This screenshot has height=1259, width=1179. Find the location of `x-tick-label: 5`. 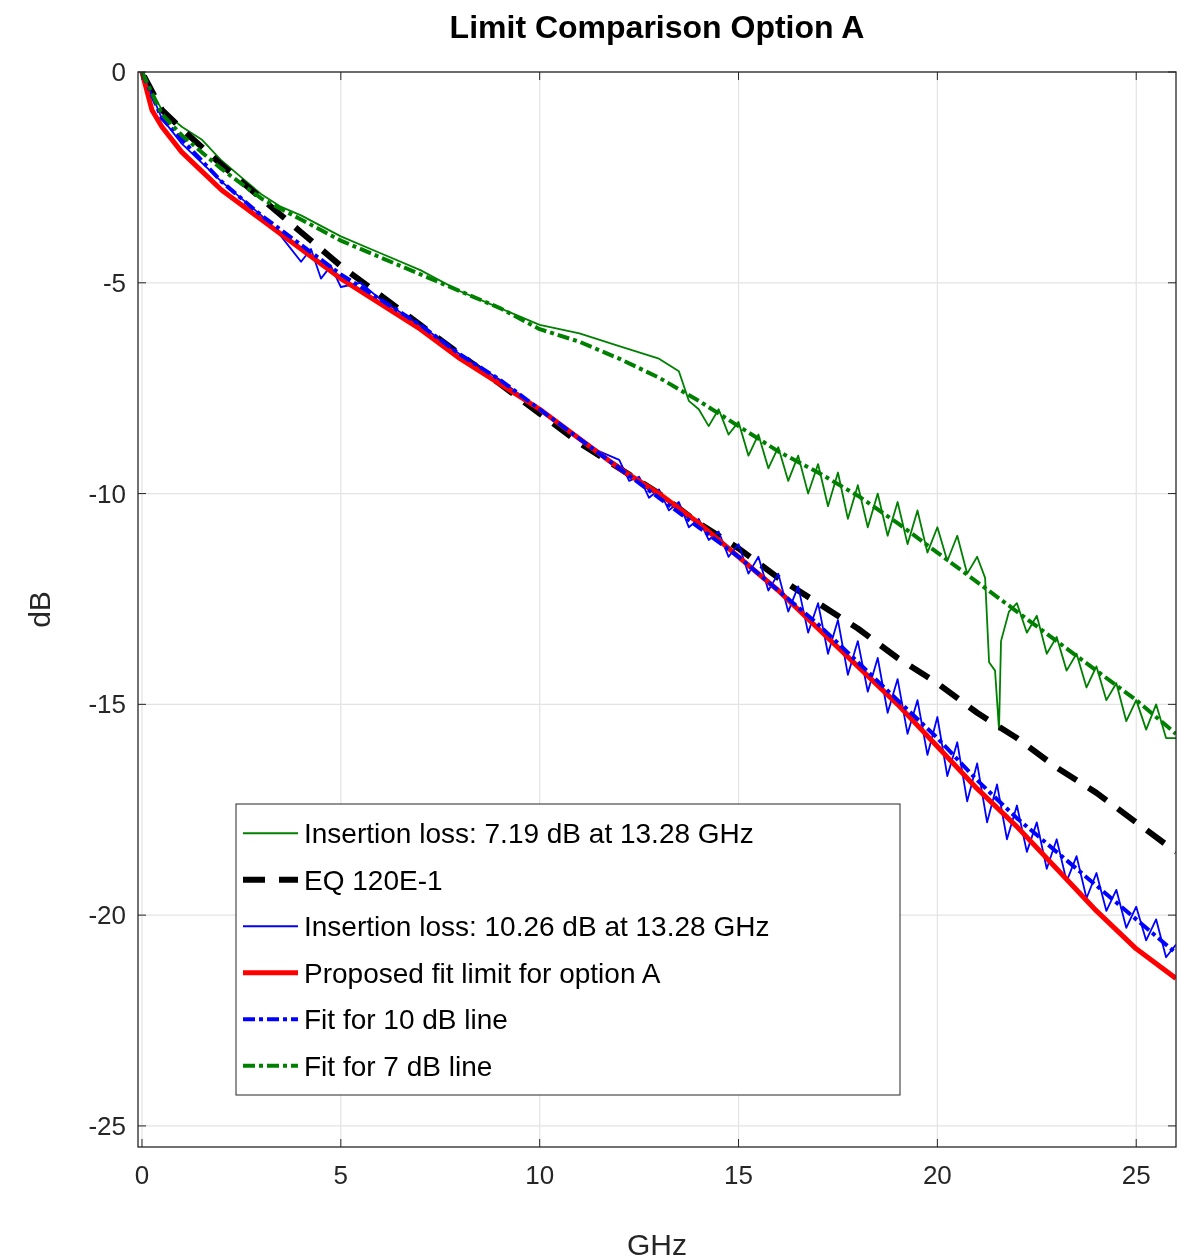

x-tick-label: 5 is located at coordinates (341, 1175).